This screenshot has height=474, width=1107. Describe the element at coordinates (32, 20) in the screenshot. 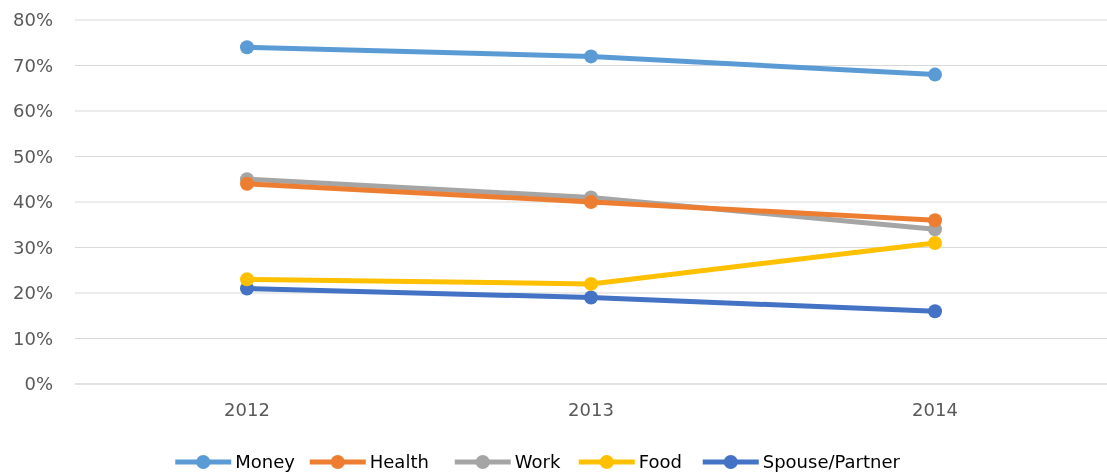

I see `y-tick-label: 80%` at that location.